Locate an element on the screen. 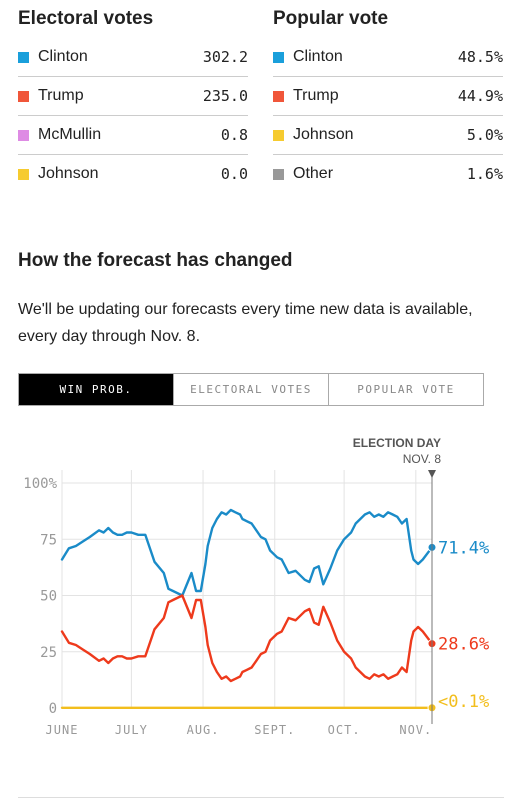  y-tick-label: 100% is located at coordinates (40, 484).